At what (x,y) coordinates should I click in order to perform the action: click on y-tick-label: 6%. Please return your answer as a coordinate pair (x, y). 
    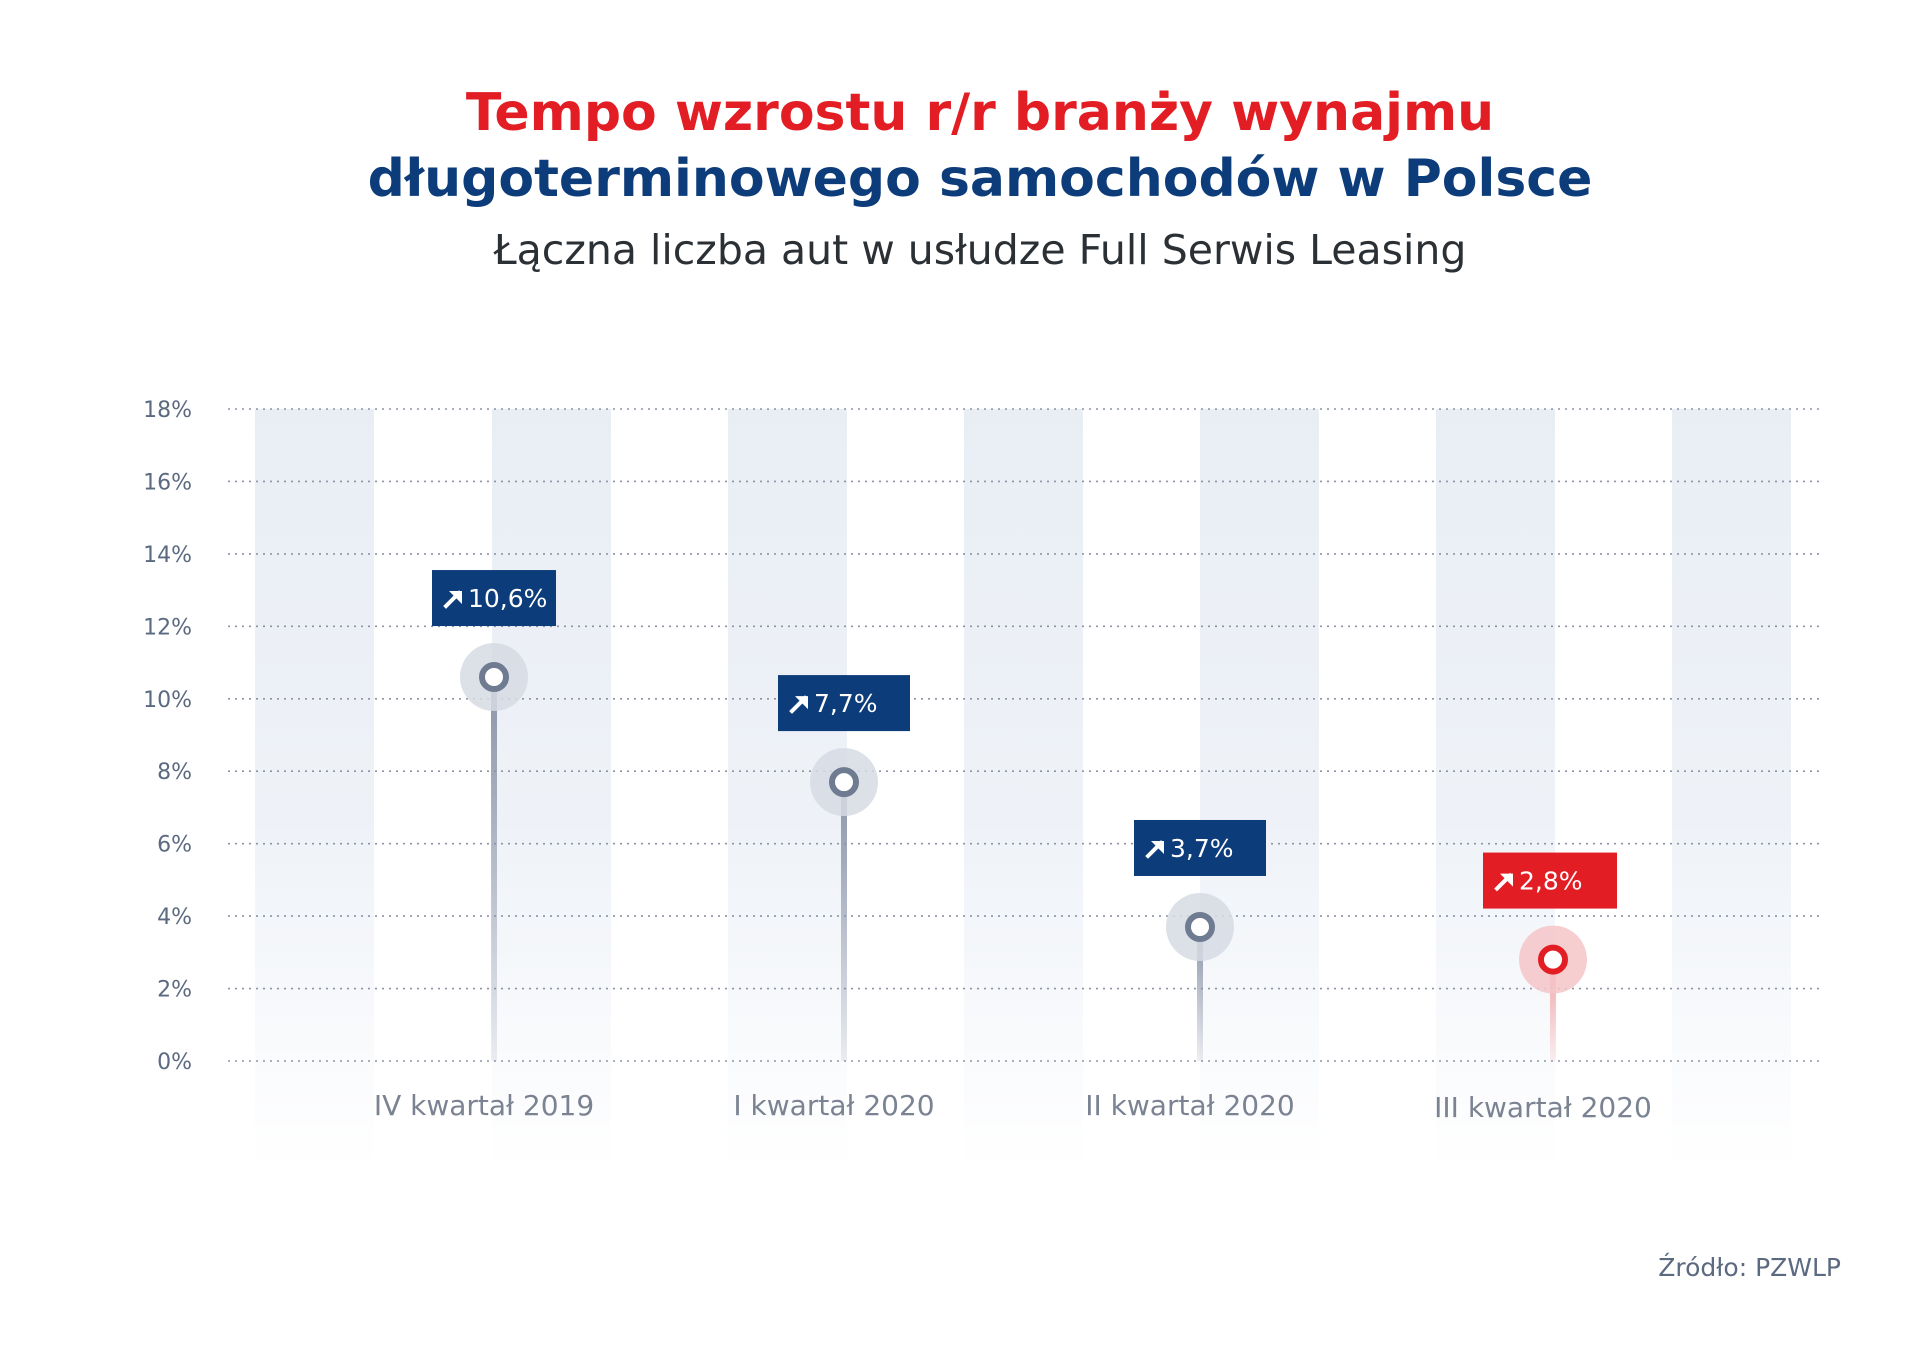
    Looking at the image, I should click on (174, 845).